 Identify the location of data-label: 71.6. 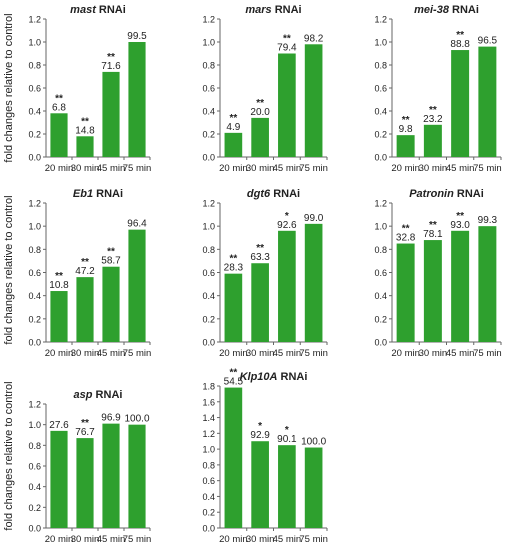
(111, 66).